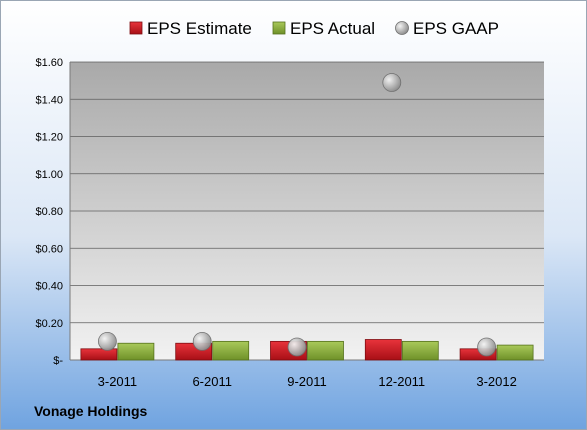 Image resolution: width=587 pixels, height=430 pixels. I want to click on legend-eps-gaap: EPS GAAP, so click(456, 28).